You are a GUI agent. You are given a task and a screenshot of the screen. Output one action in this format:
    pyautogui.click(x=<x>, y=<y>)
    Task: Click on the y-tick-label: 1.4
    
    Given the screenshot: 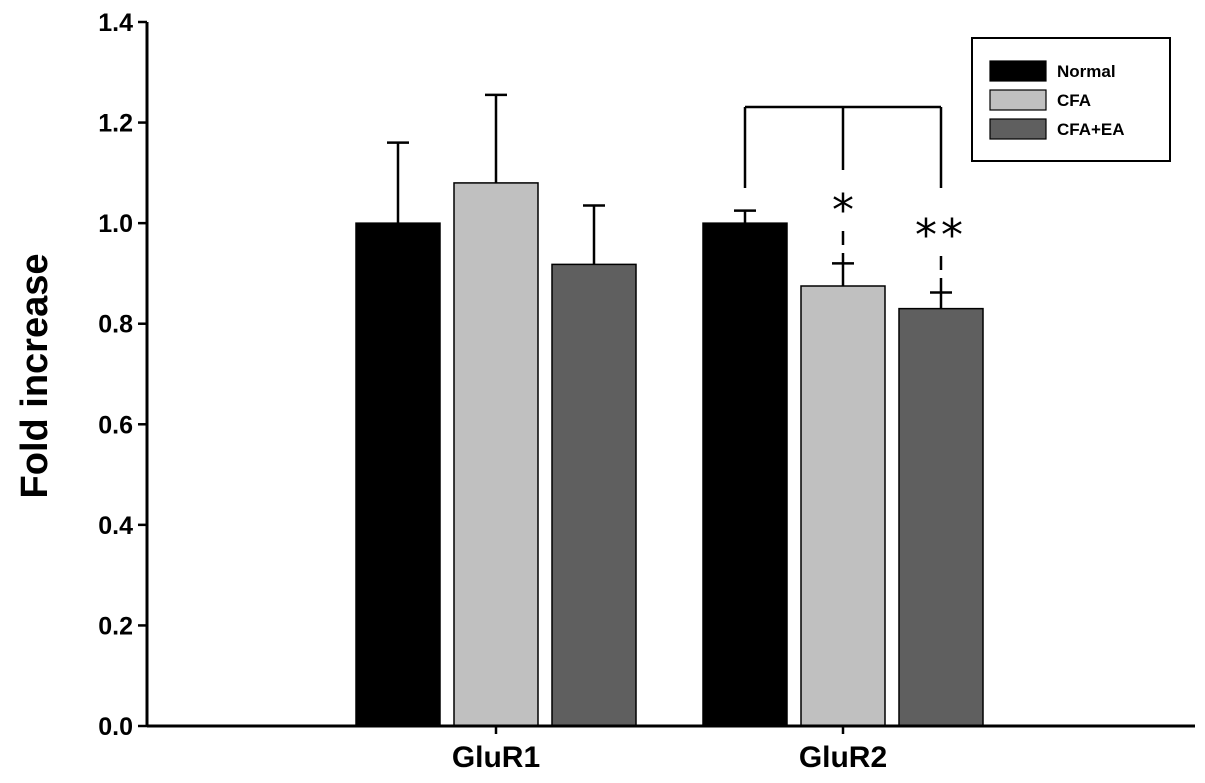 What is the action you would take?
    pyautogui.click(x=115, y=23)
    